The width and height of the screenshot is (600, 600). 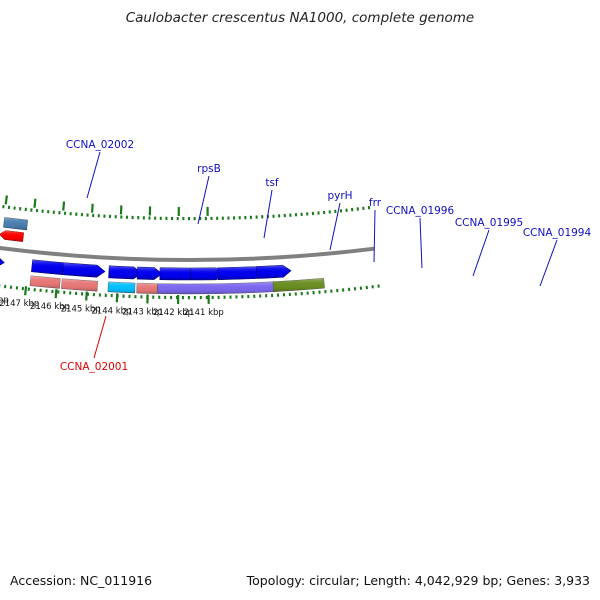 I want to click on reverse-gene-shade, so click(x=12, y=236).